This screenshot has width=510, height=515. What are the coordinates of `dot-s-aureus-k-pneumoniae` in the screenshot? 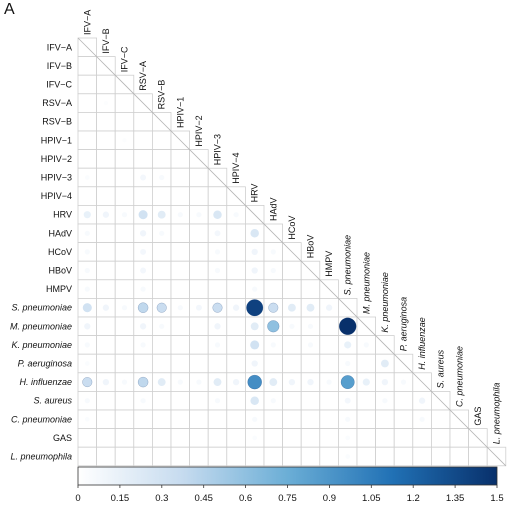 It's located at (385, 401).